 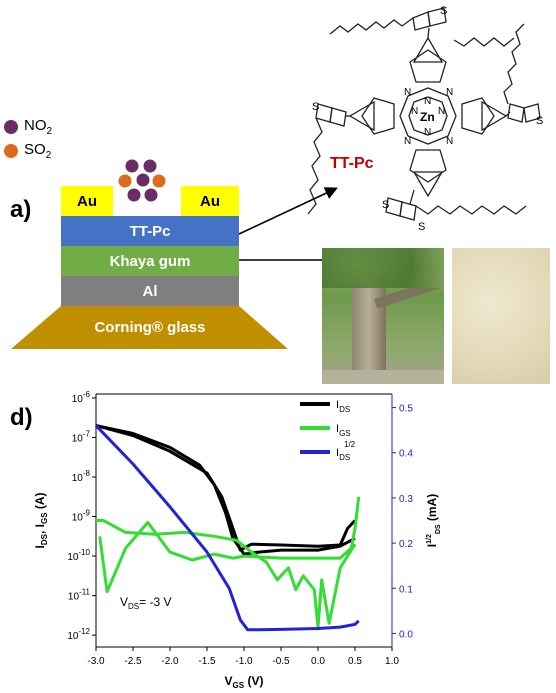 I want to click on y-right-tick-label: 0.1, so click(x=406, y=589).